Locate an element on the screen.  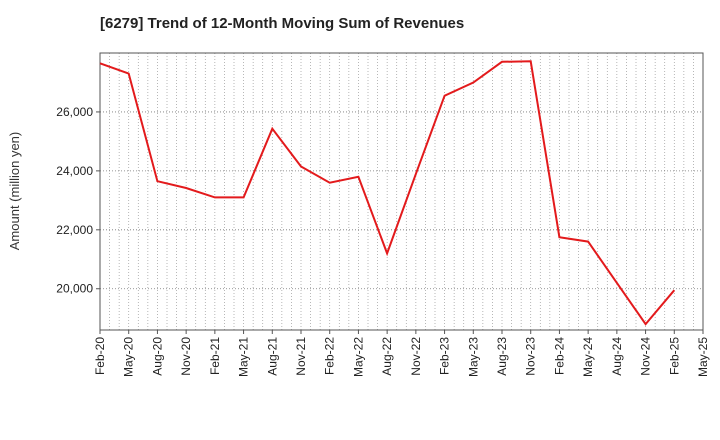
x-tick-label: Feb-21 is located at coordinates (215, 356).